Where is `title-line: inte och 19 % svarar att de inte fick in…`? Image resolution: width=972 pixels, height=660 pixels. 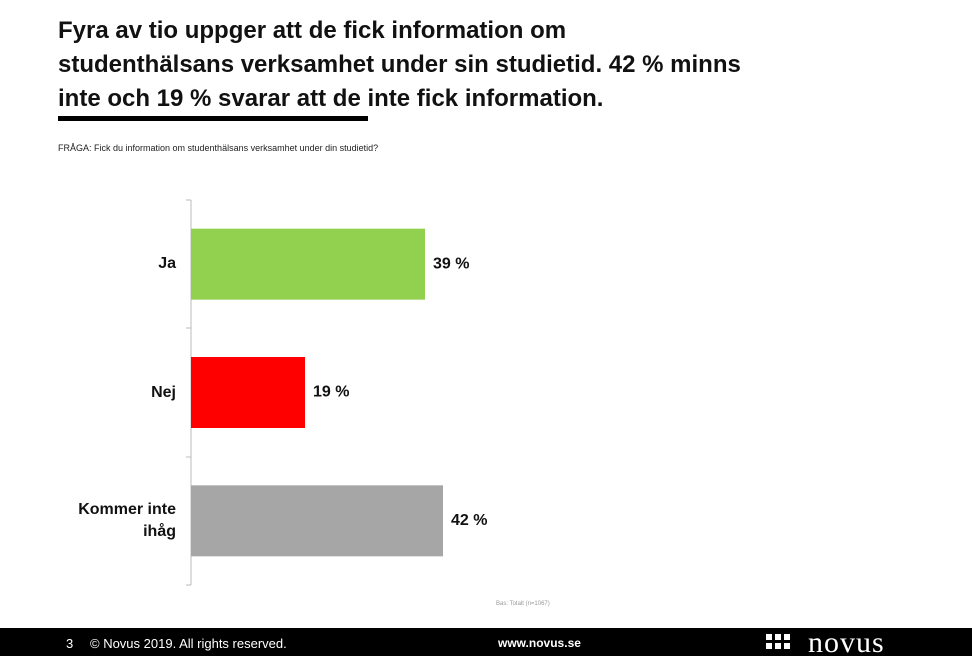 title-line: inte och 19 % svarar att de inte fick in… is located at coordinates (331, 98).